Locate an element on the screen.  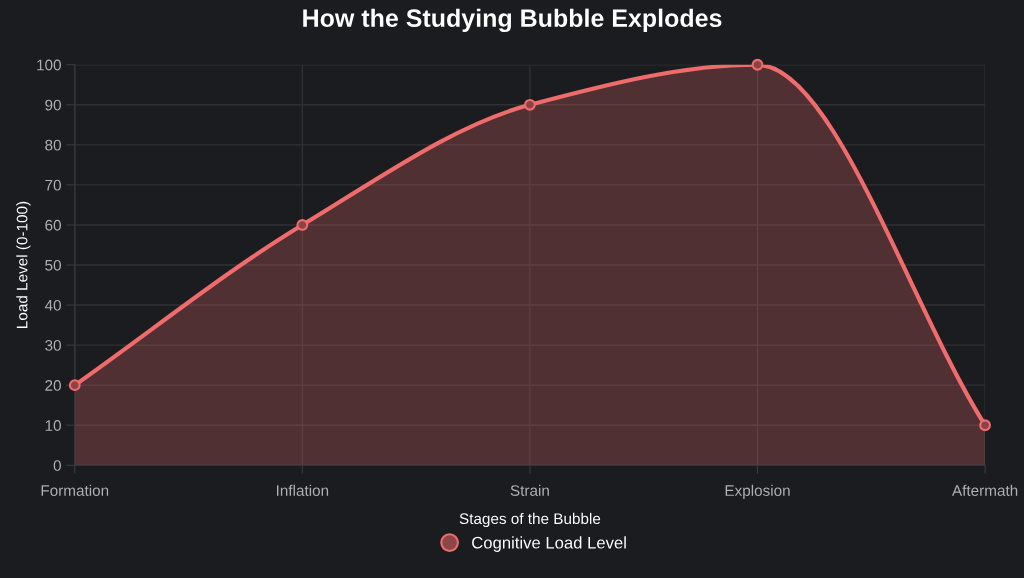
y-axis-title: Load Level (0-100) is located at coordinates (23, 264).